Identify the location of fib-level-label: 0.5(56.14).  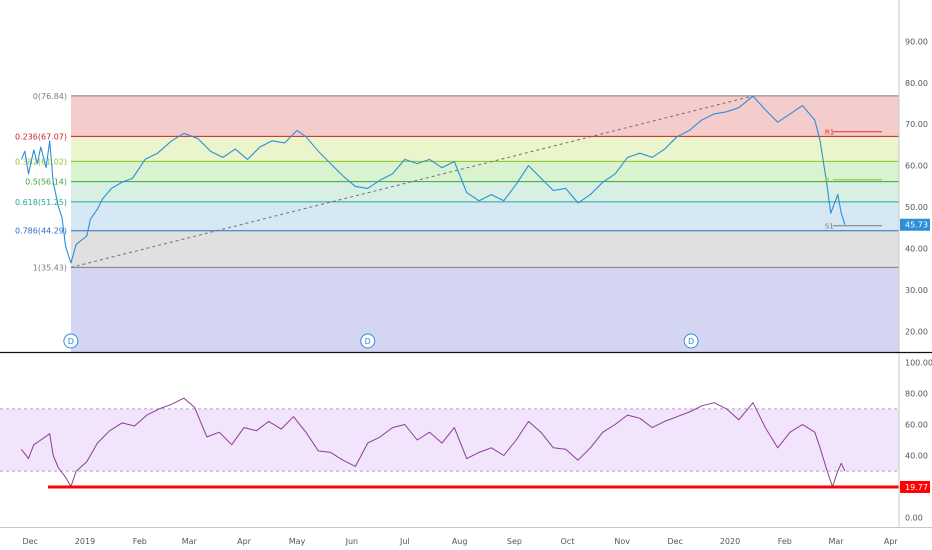
(46, 182).